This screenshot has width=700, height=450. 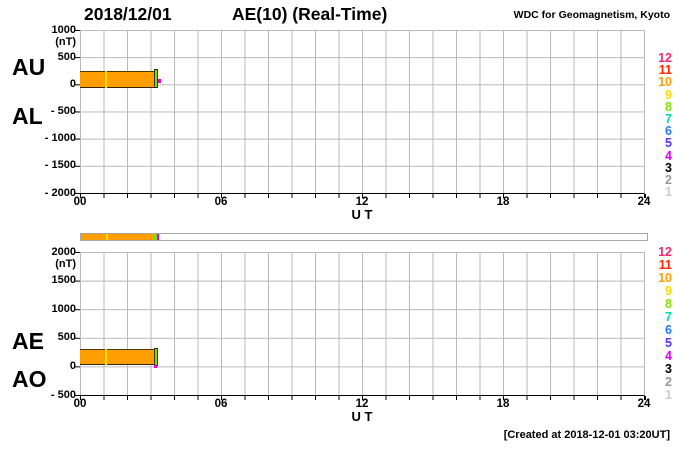 I want to click on coverage-magenta-segment, so click(x=158, y=237).